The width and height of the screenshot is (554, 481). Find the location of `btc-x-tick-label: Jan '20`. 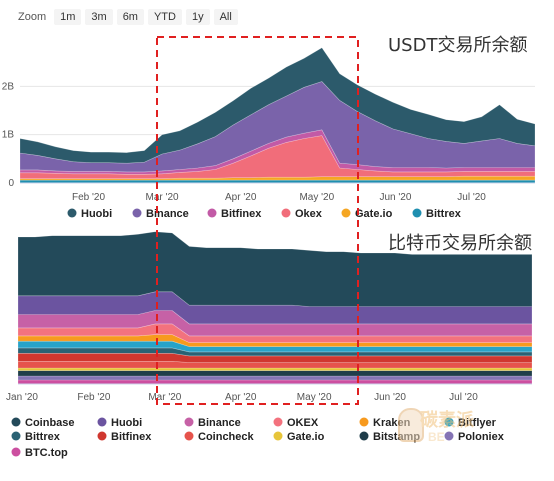

btc-x-tick-label: Jan '20 is located at coordinates (22, 397).